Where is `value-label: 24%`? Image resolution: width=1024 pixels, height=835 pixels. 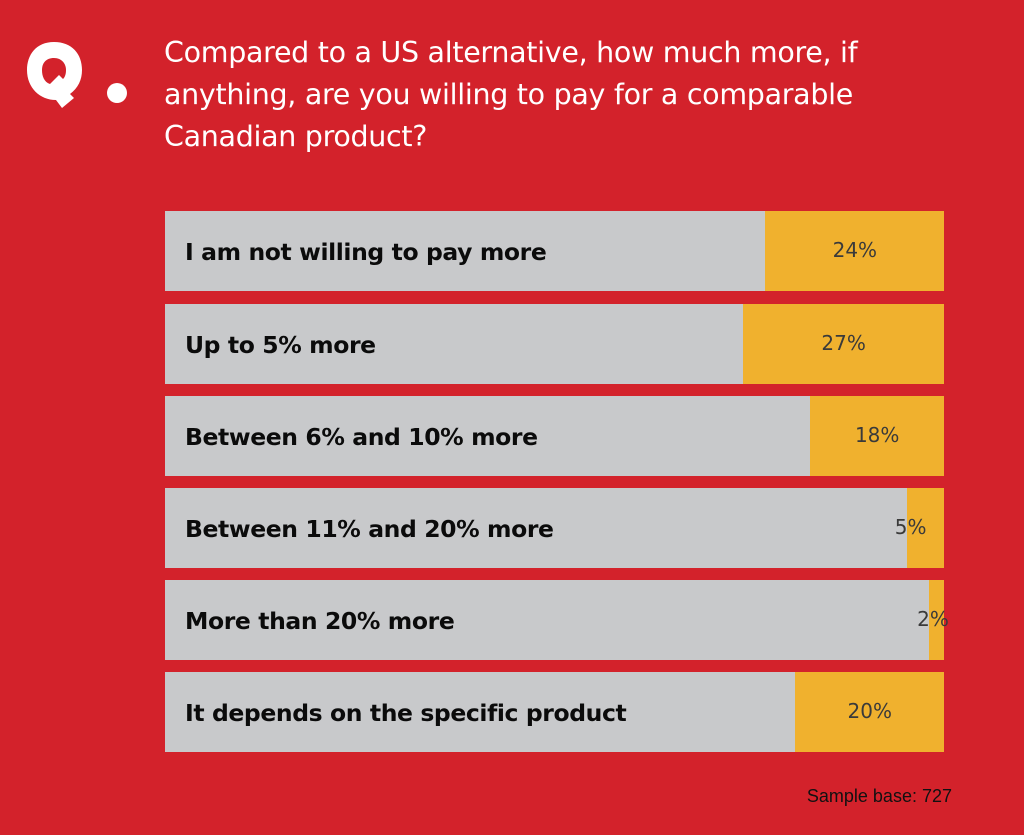 value-label: 24% is located at coordinates (855, 250).